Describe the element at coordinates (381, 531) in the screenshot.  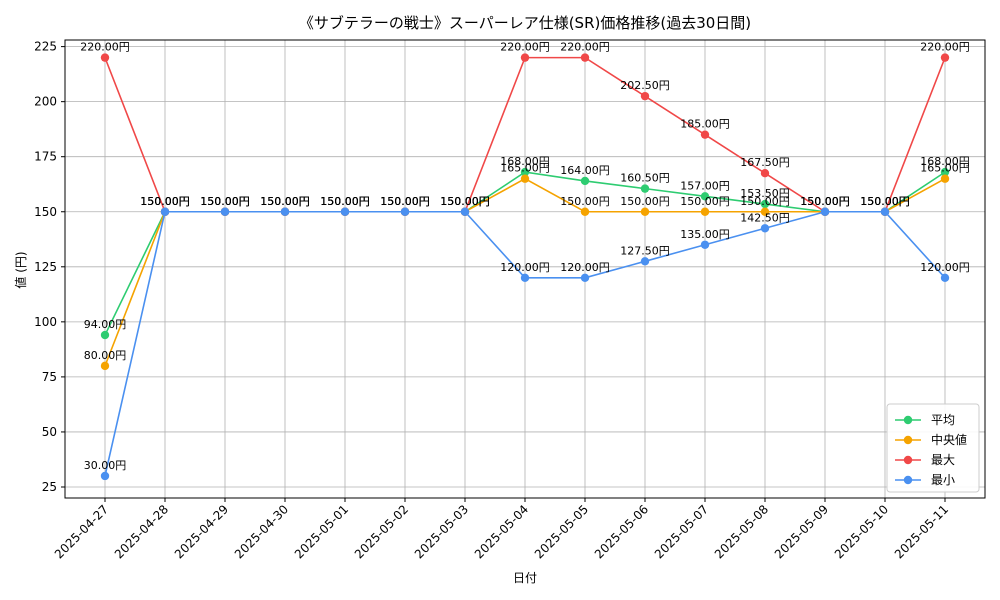
I see `x-tick-label: 2025-05-02` at that location.